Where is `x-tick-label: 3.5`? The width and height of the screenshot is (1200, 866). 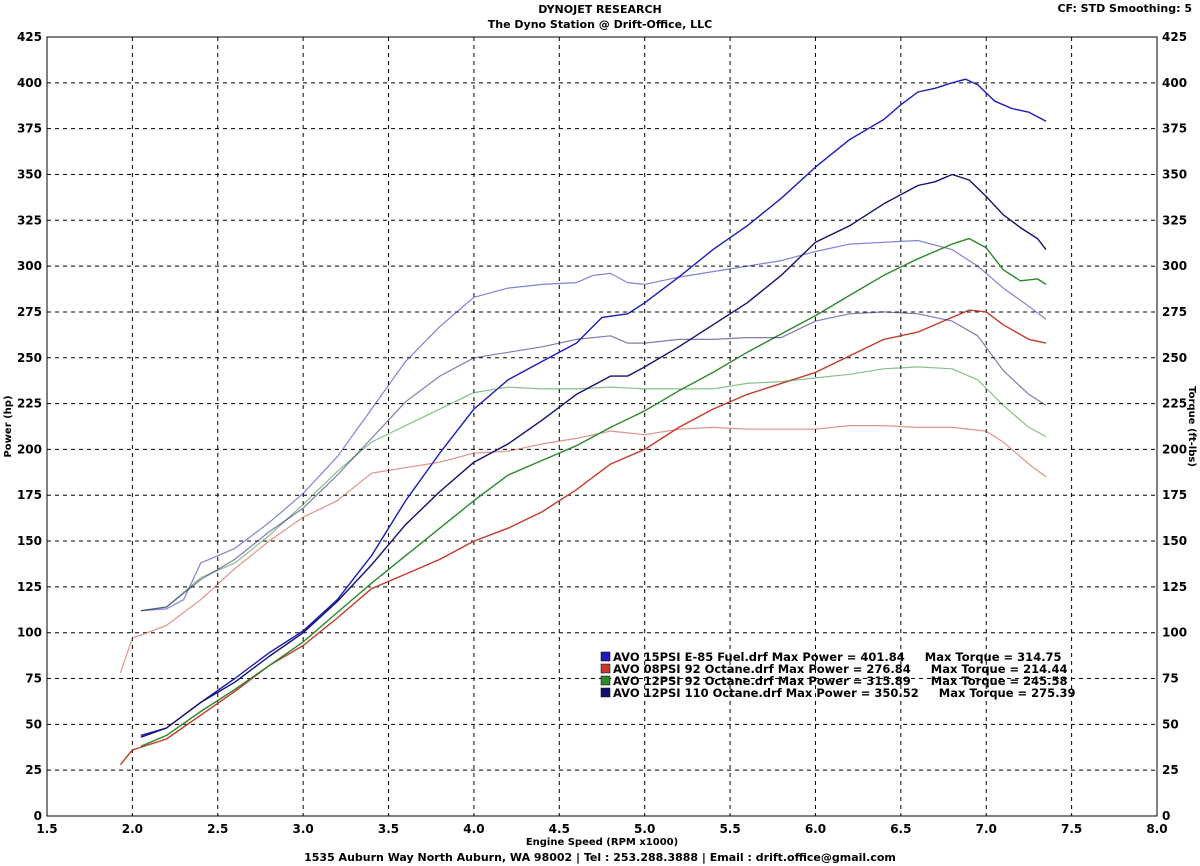 x-tick-label: 3.5 is located at coordinates (388, 829).